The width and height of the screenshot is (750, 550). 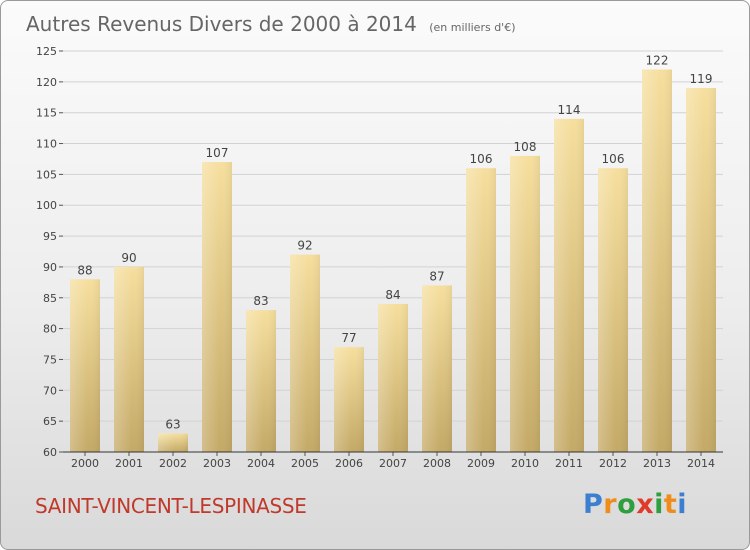 I want to click on y-tick-label: 80, so click(x=50, y=329).